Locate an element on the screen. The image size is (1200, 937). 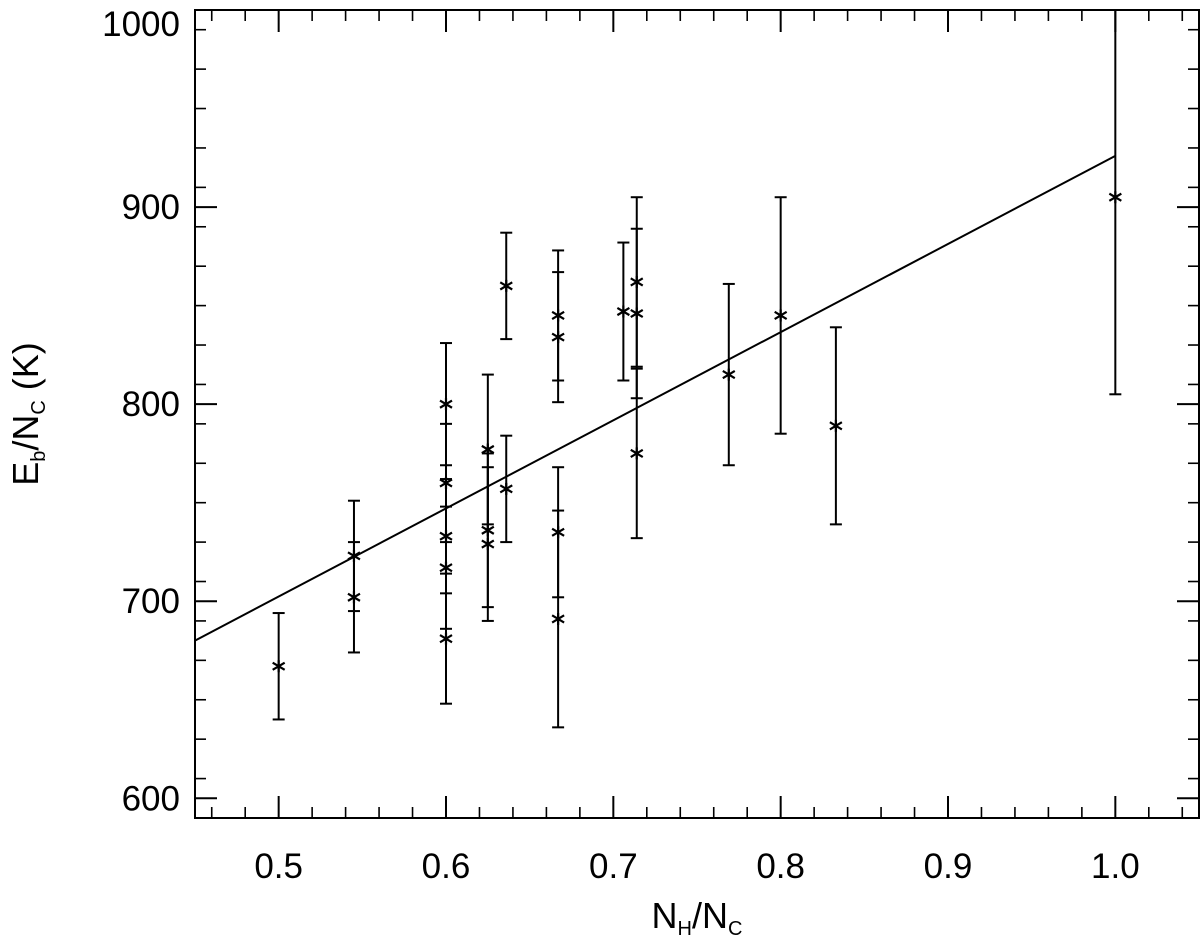
y-tick-label: 1000 is located at coordinates (141, 24).